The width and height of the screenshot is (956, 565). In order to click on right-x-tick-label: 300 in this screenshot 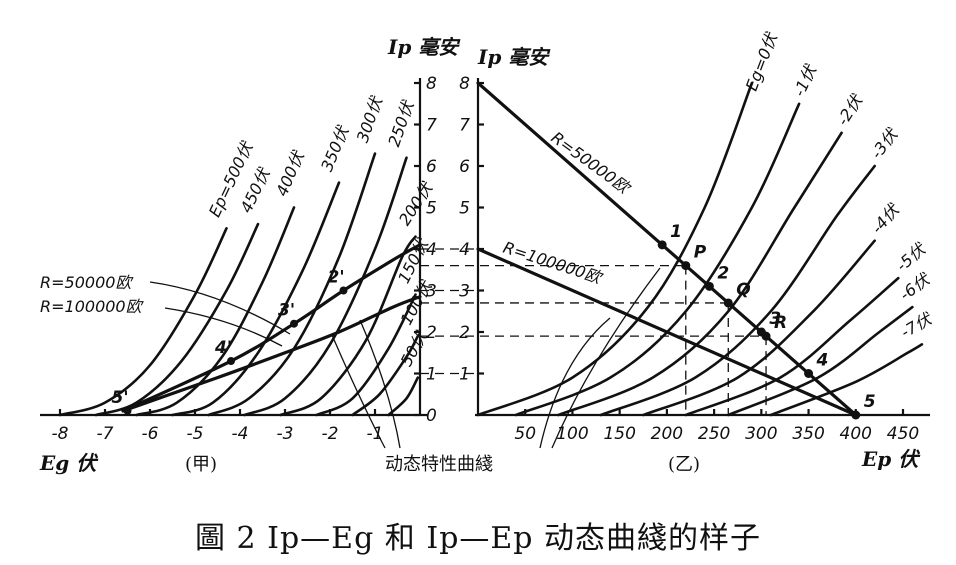, I will do `click(761, 434)`.